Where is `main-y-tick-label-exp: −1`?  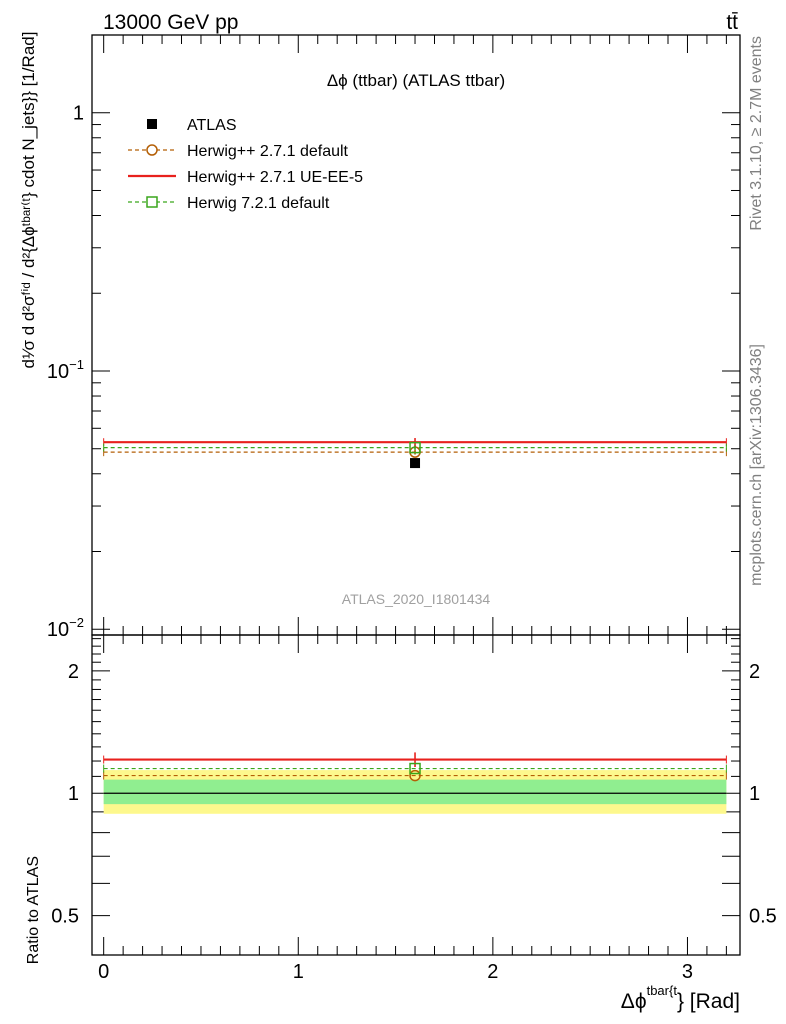
main-y-tick-label-exp: −1 is located at coordinates (76, 364).